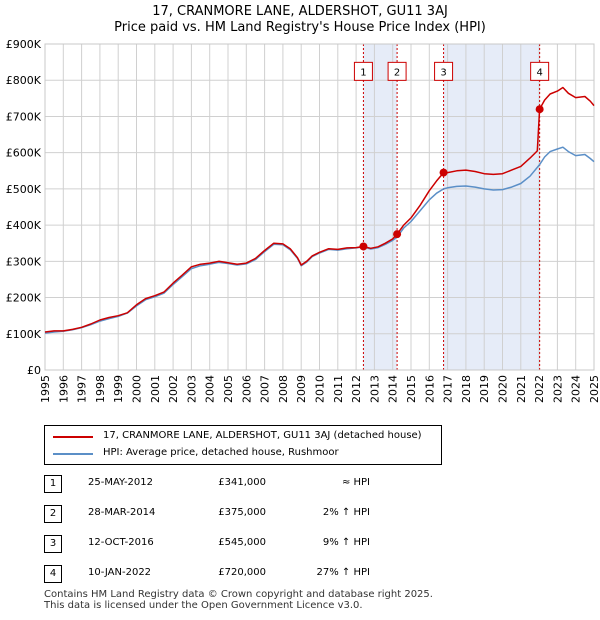 This screenshot has height=620, width=600. I want to click on sale-hpi-comparison: 2% ↑ HPI, so click(346, 512).